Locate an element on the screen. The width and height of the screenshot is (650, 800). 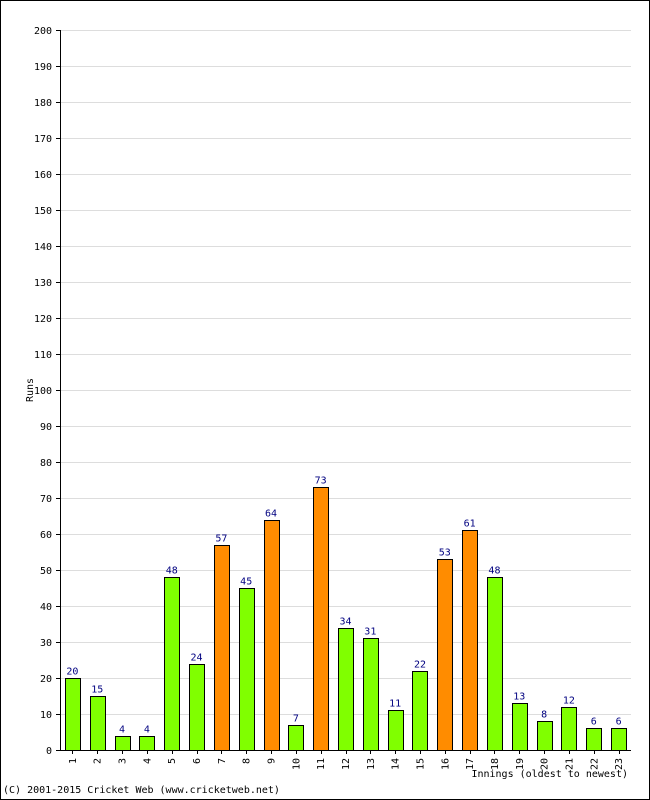
x-axis-ticks: 1 2 3 4 5 6 7 8 9 10 11 12 13 14 15 16 17 18 19 20 21 22 23 is located at coordinates (346, 760).